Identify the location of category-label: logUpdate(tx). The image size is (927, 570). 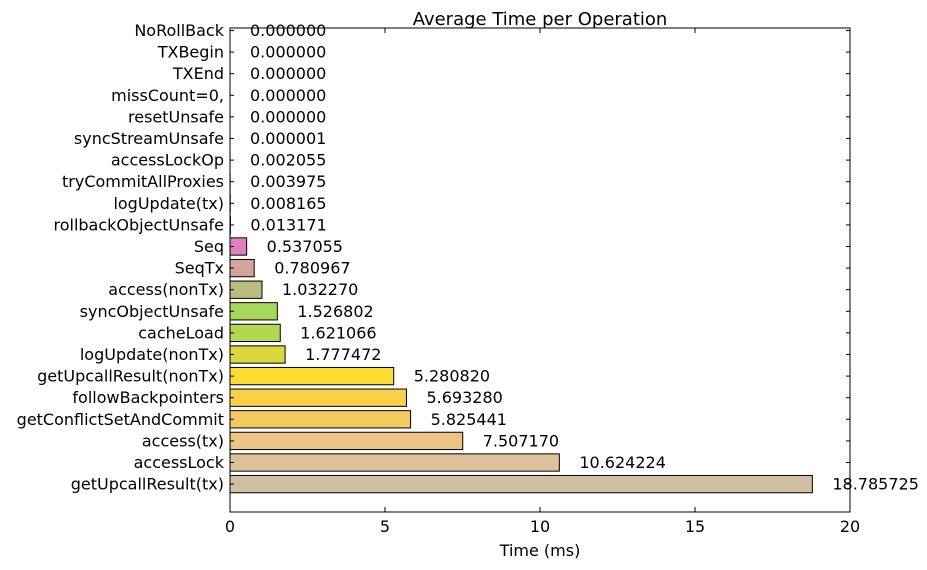
(168, 203).